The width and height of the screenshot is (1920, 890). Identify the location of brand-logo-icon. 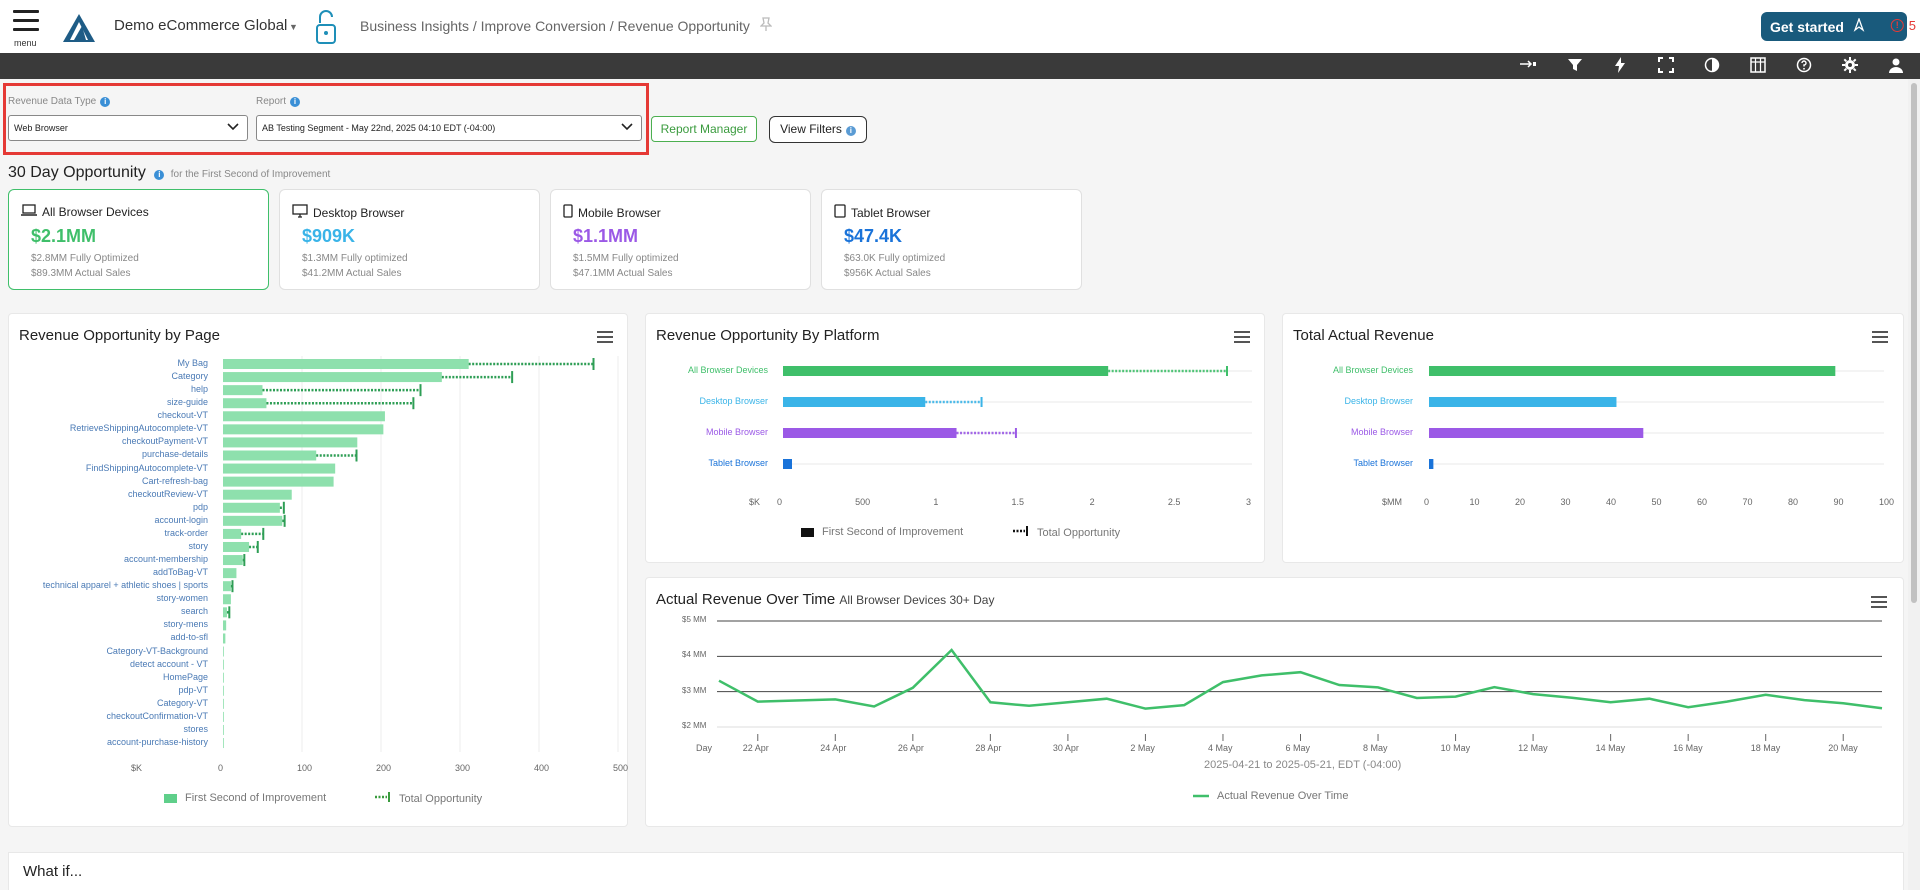
(79, 30).